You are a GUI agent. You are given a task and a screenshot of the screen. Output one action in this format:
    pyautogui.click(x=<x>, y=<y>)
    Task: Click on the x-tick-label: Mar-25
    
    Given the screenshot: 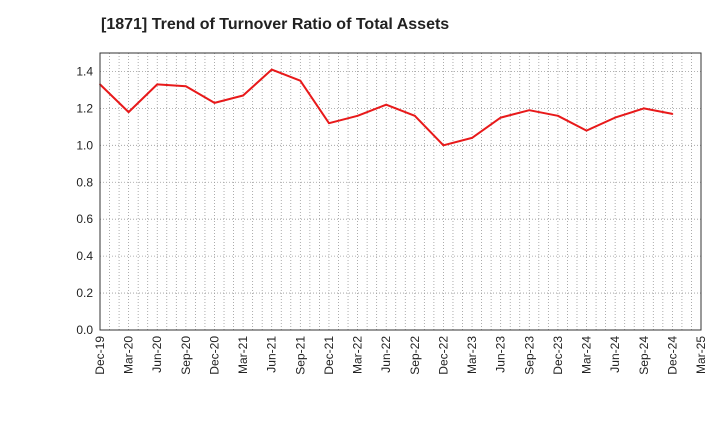 What is the action you would take?
    pyautogui.click(x=701, y=355)
    